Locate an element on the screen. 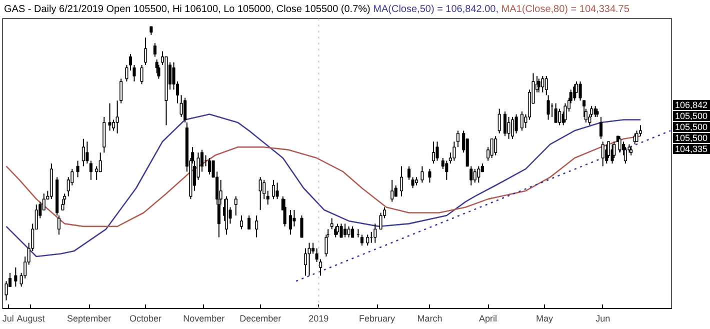  text: MA1(Close,80) = 104,334.75 is located at coordinates (565, 9).